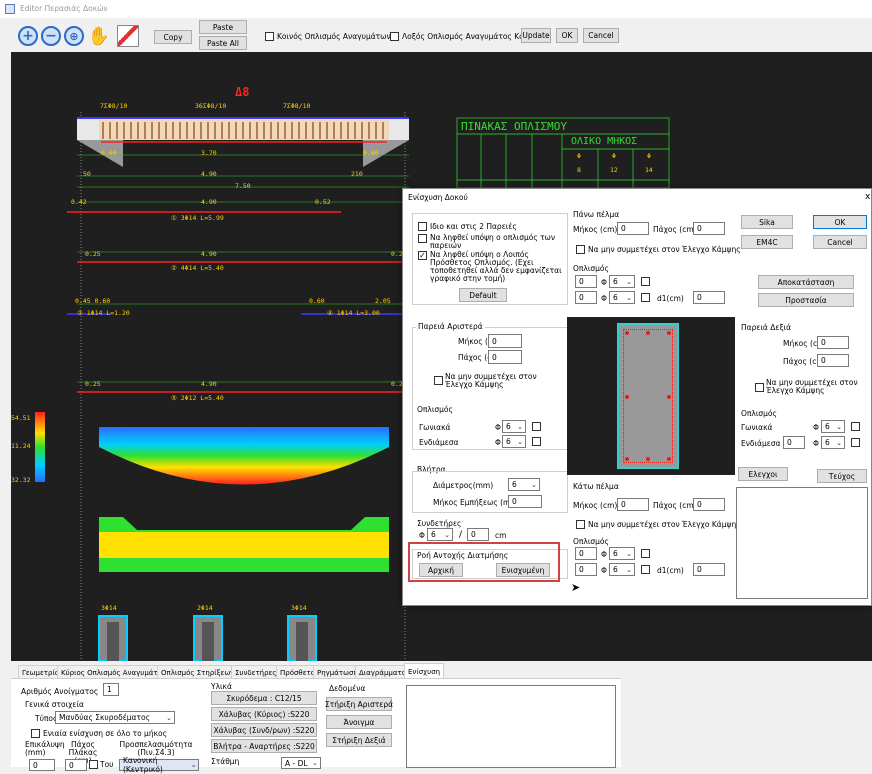 This screenshot has height=774, width=872. What do you see at coordinates (111, 689) in the screenshot?
I see `span-number-input: 1` at bounding box center [111, 689].